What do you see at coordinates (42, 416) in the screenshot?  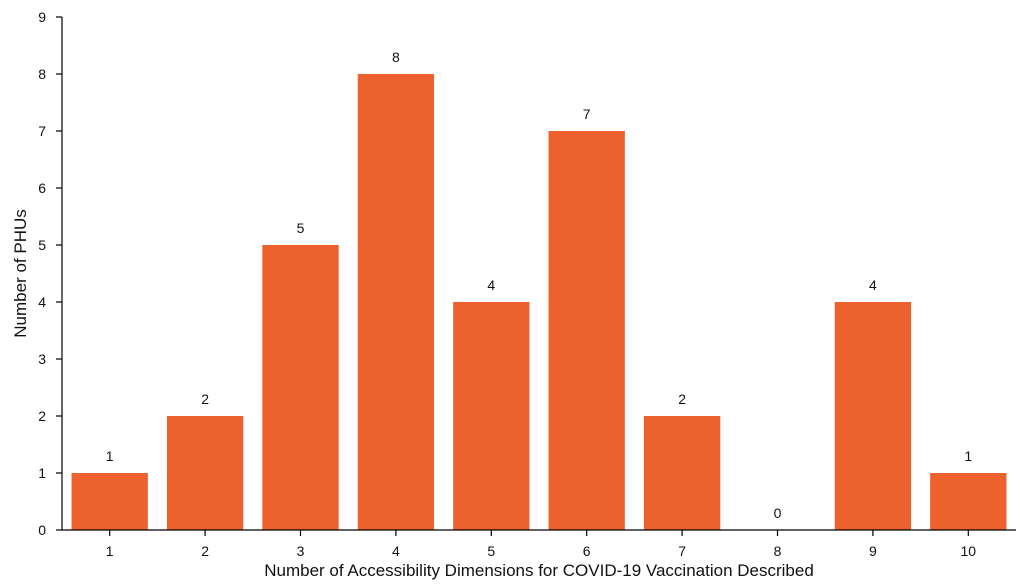 I see `y-tick-label: 2` at bounding box center [42, 416].